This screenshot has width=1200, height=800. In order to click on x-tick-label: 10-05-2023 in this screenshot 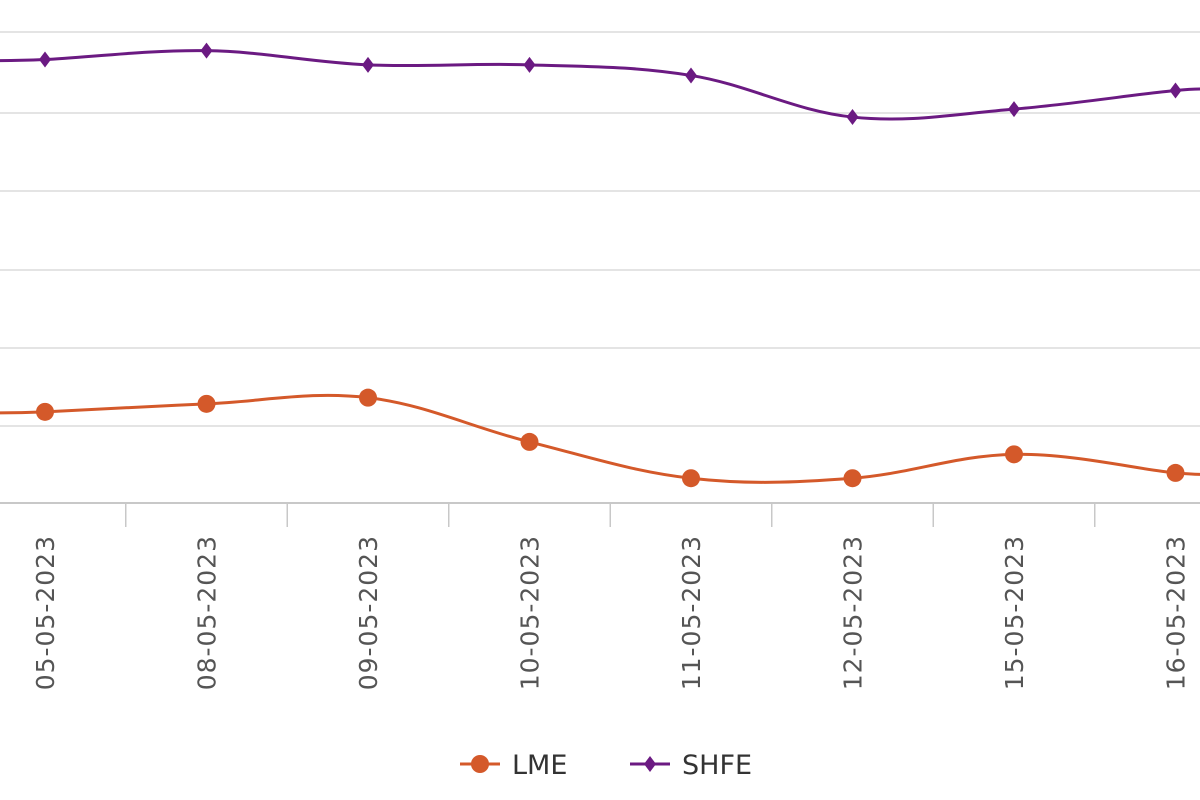, I will do `click(530, 612)`.